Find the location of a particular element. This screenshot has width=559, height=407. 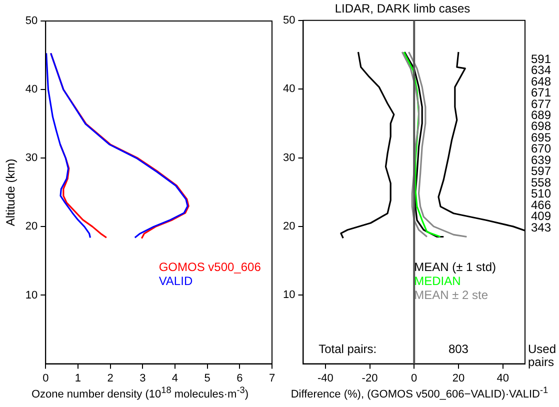

x-tick-label: 20 is located at coordinates (458, 378).